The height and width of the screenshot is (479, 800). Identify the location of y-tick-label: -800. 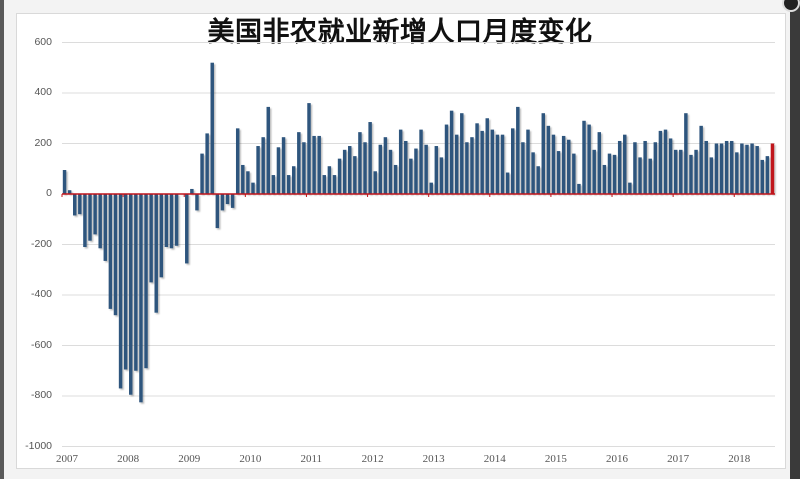
(41, 395).